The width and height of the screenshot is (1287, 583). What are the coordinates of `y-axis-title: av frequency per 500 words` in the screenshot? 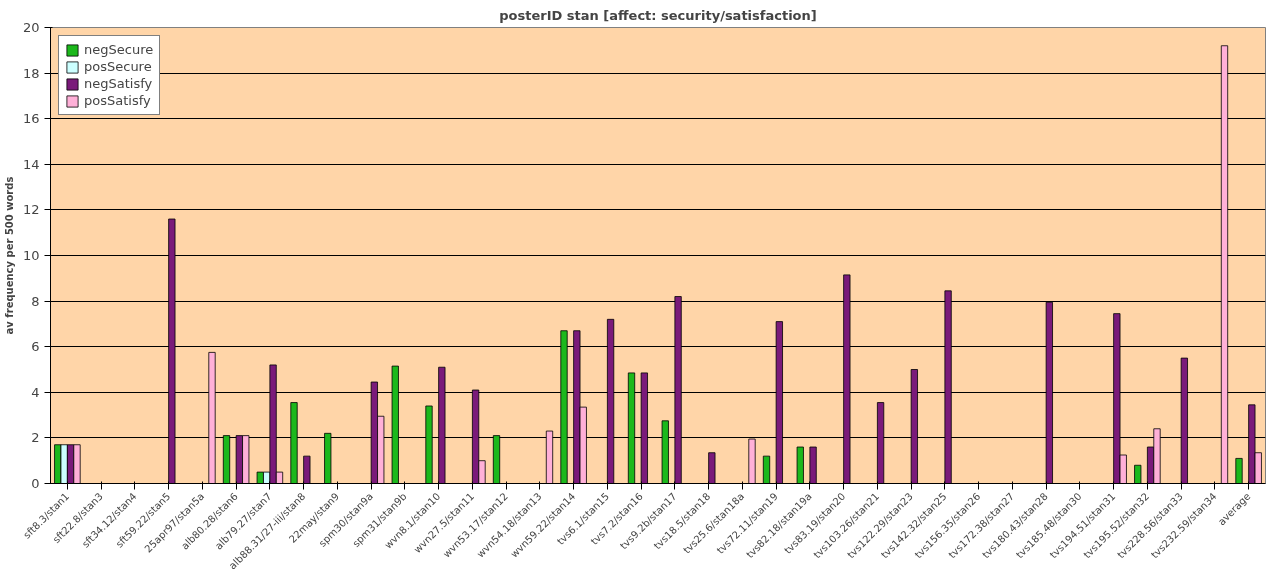 It's located at (9, 255).